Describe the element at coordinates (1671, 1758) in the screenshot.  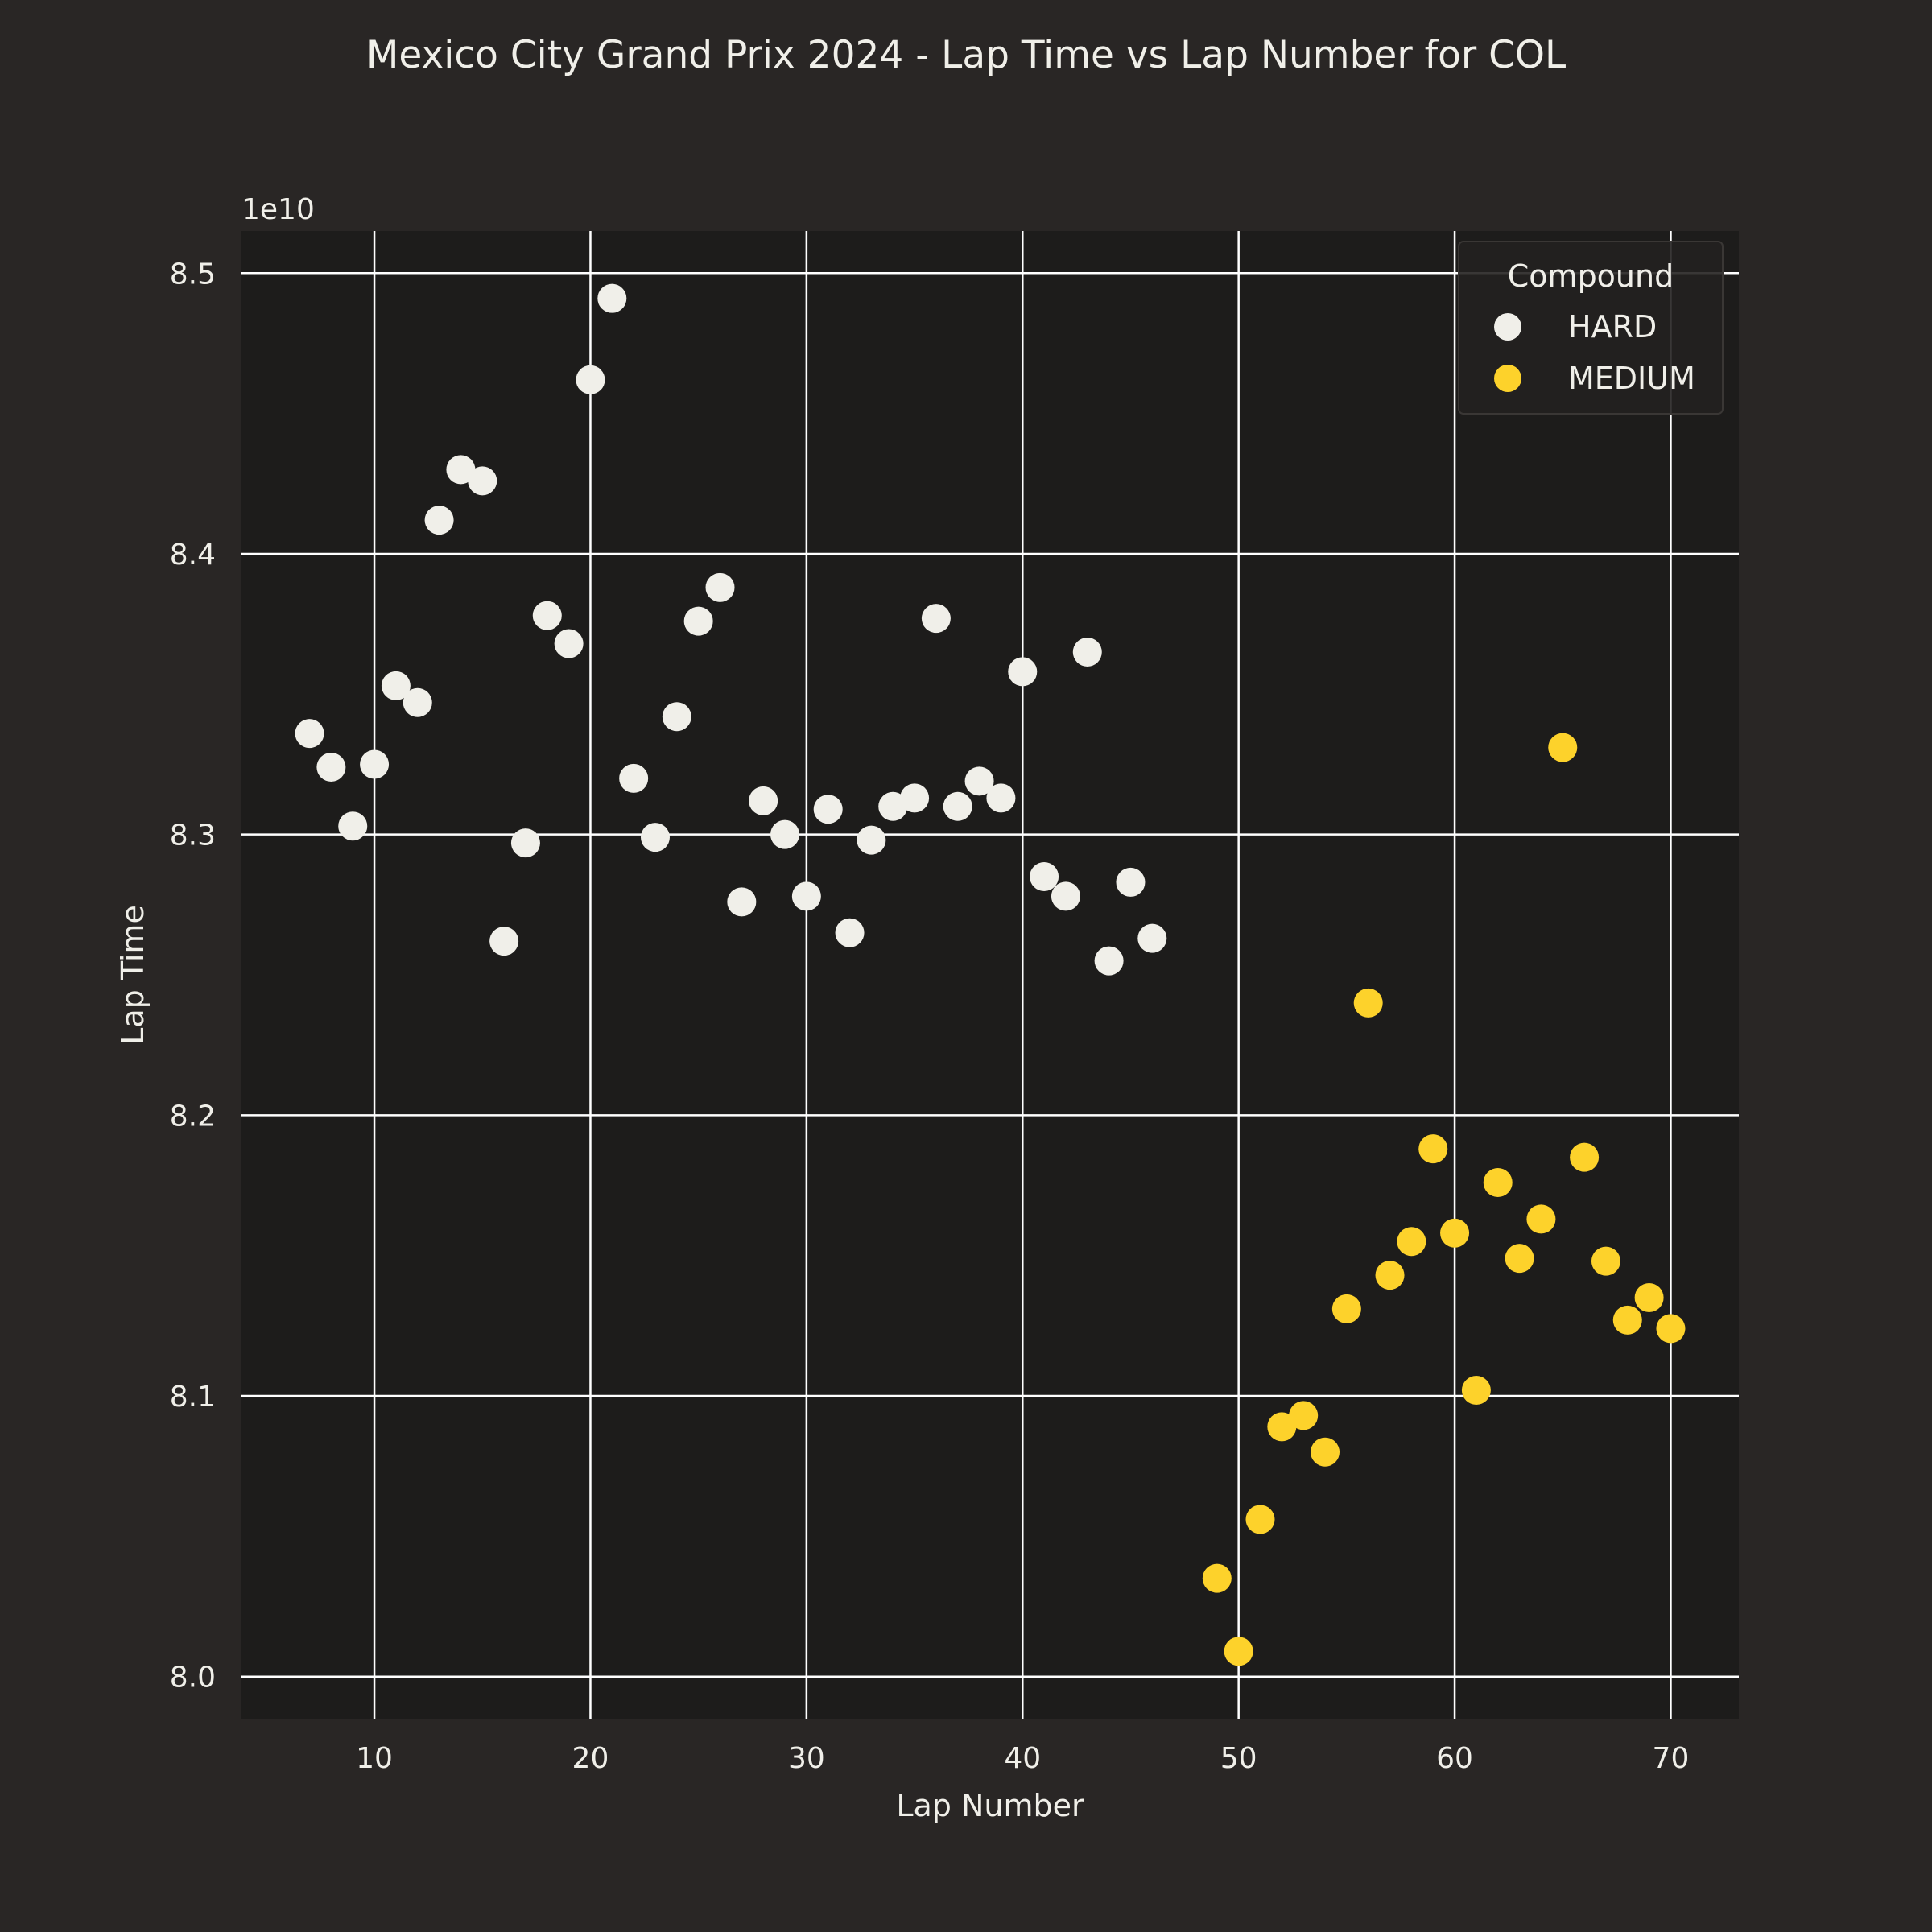
I see `x-tick-label: 70` at that location.